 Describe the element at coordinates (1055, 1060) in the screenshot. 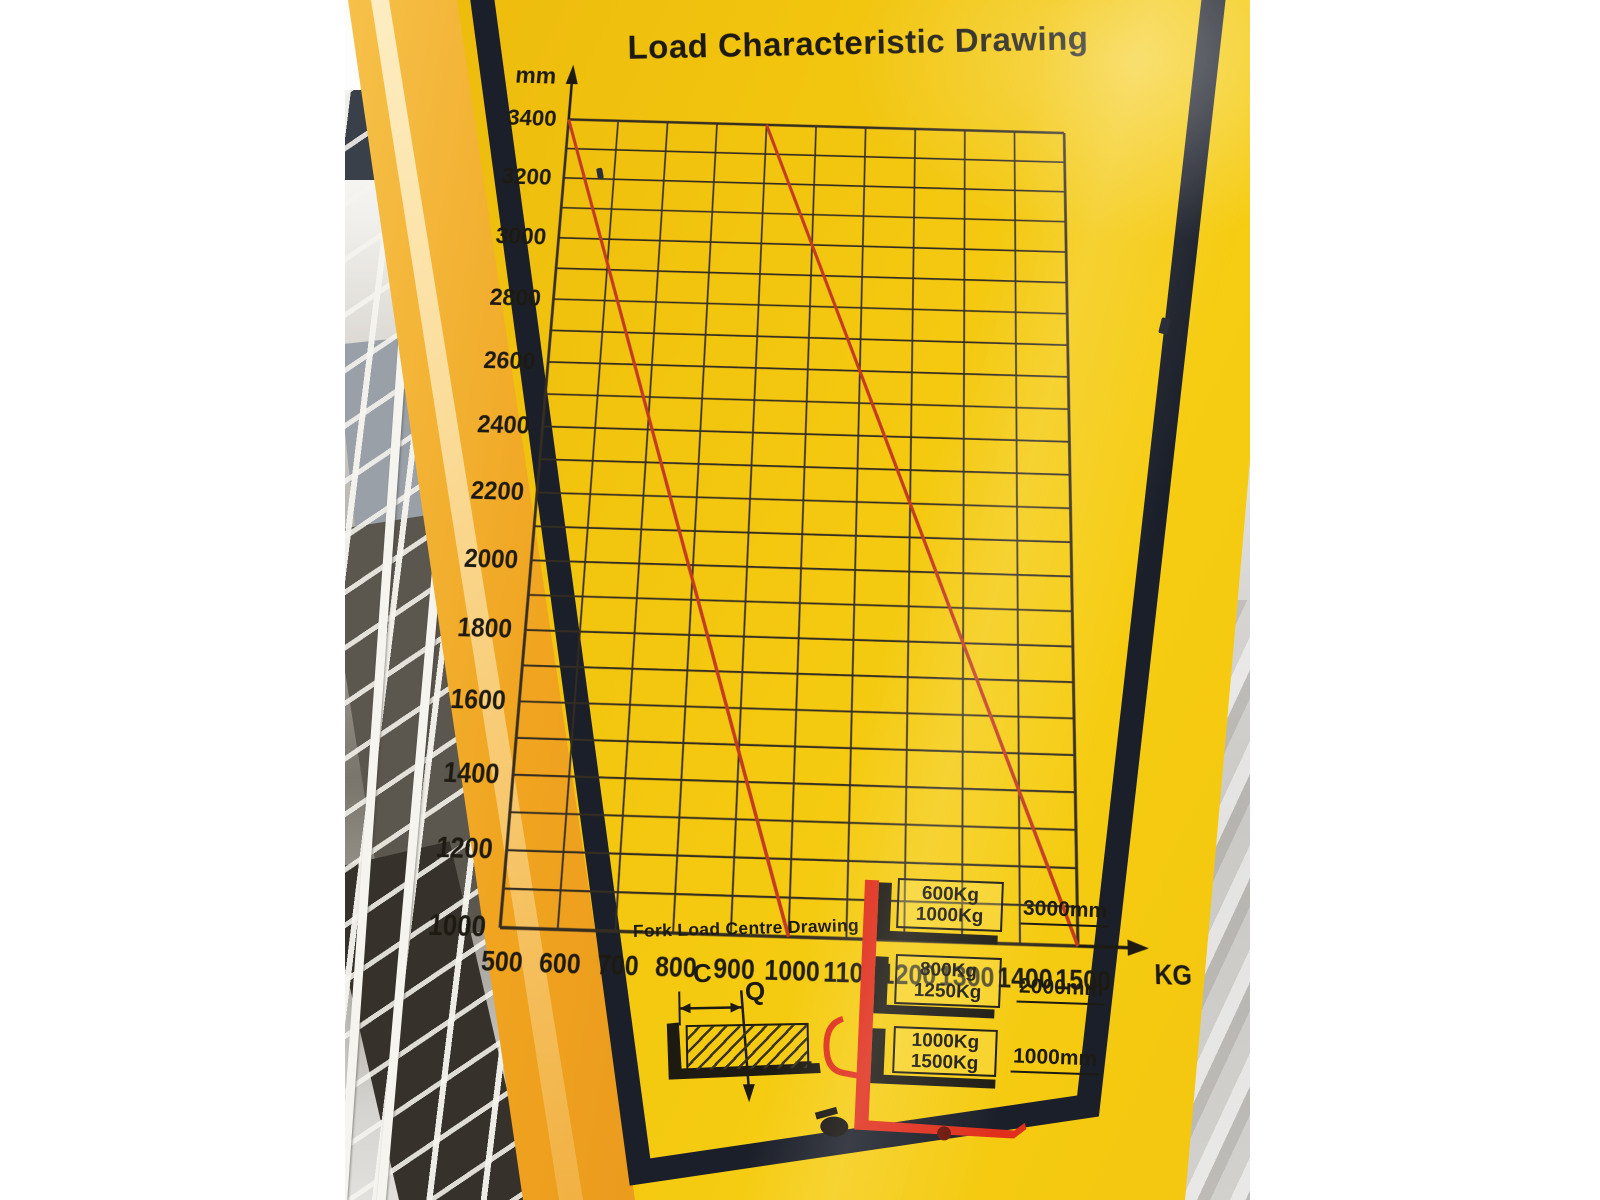

I see `lift-height-label: 1000mm` at that location.